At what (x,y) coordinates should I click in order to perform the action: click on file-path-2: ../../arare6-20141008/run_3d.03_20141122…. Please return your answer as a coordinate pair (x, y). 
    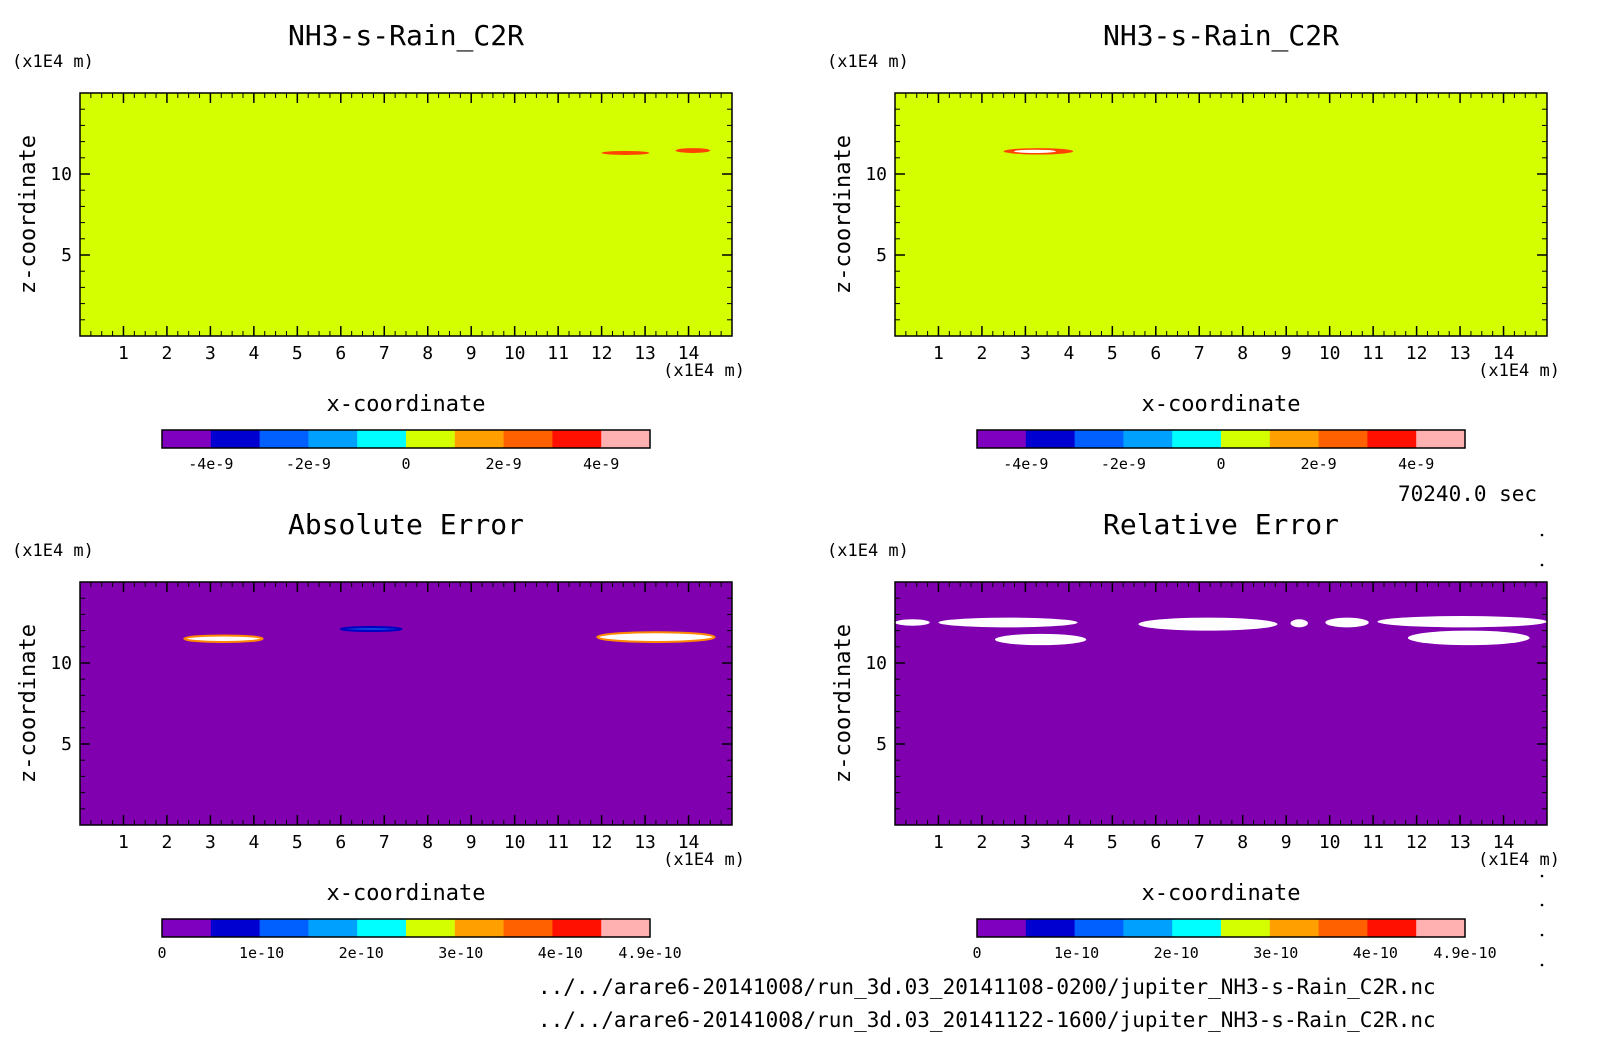
    Looking at the image, I should click on (987, 1020).